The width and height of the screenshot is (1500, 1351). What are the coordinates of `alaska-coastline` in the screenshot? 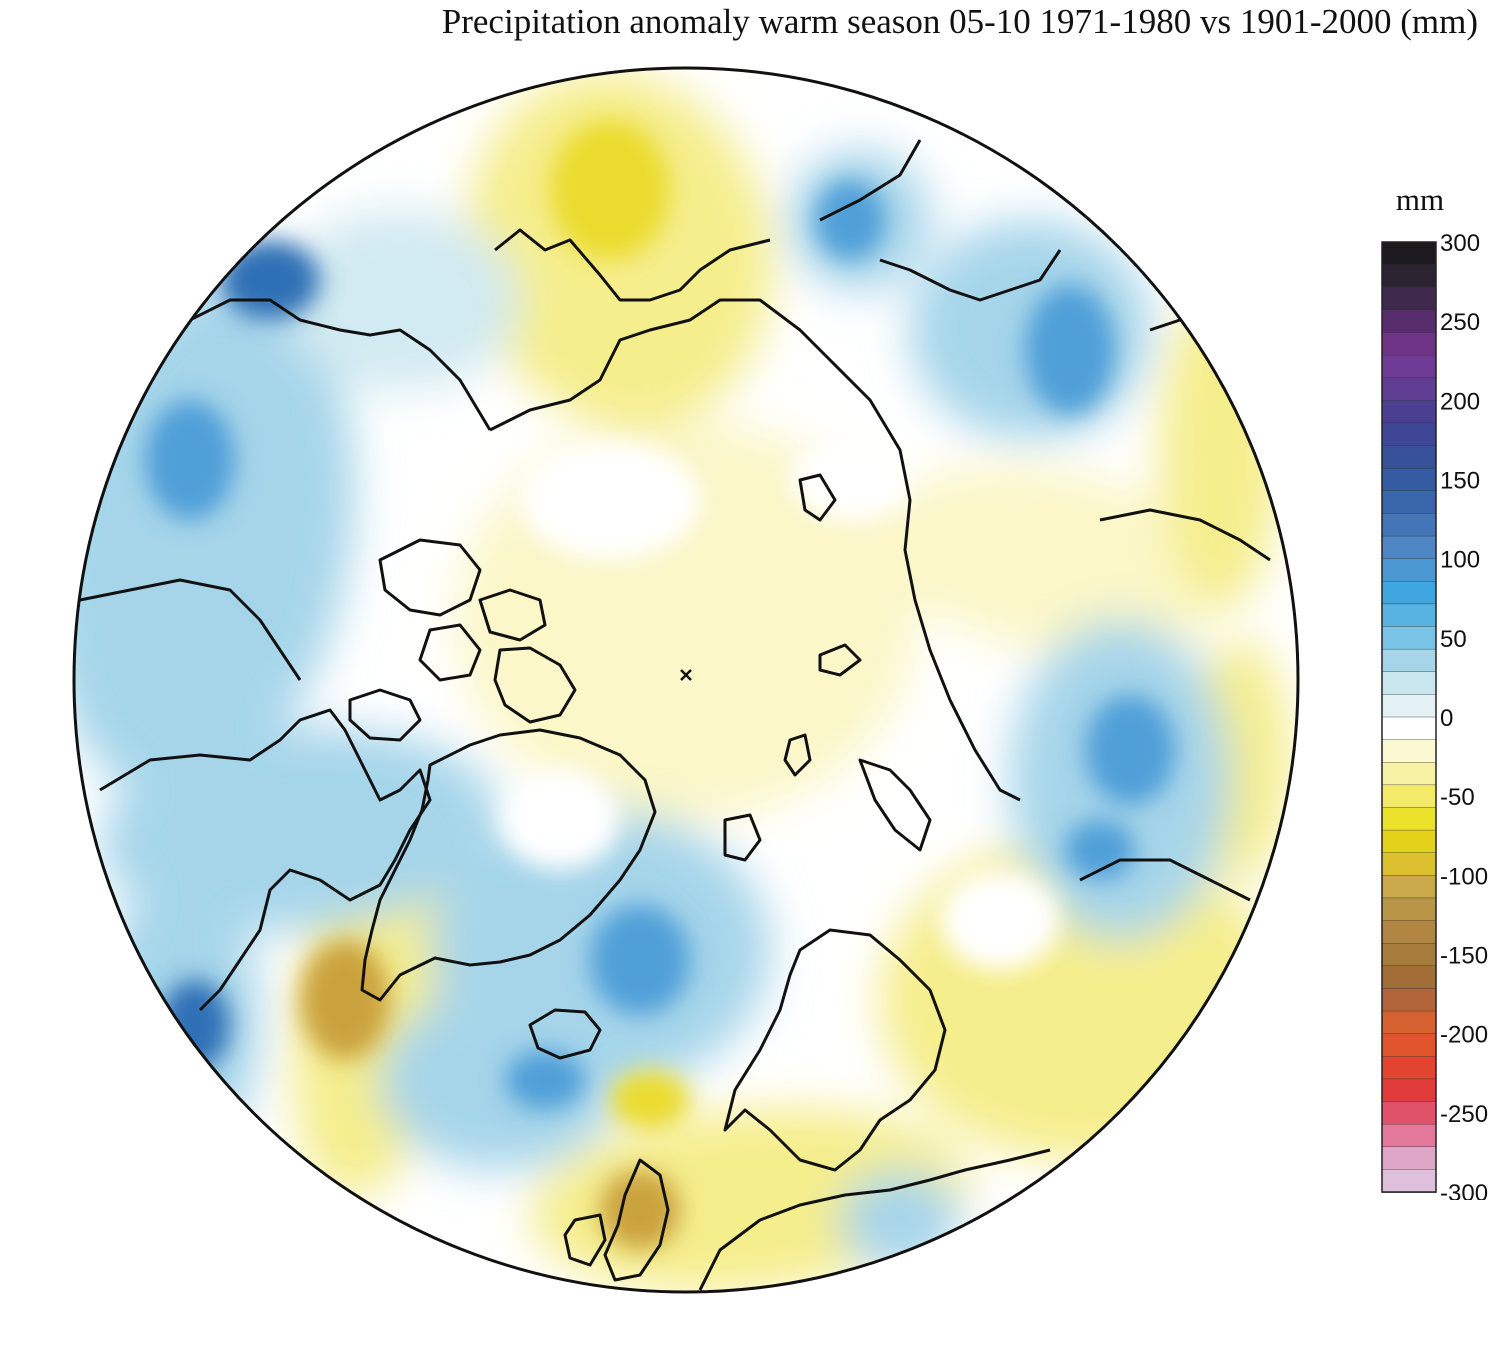 It's located at (340, 364).